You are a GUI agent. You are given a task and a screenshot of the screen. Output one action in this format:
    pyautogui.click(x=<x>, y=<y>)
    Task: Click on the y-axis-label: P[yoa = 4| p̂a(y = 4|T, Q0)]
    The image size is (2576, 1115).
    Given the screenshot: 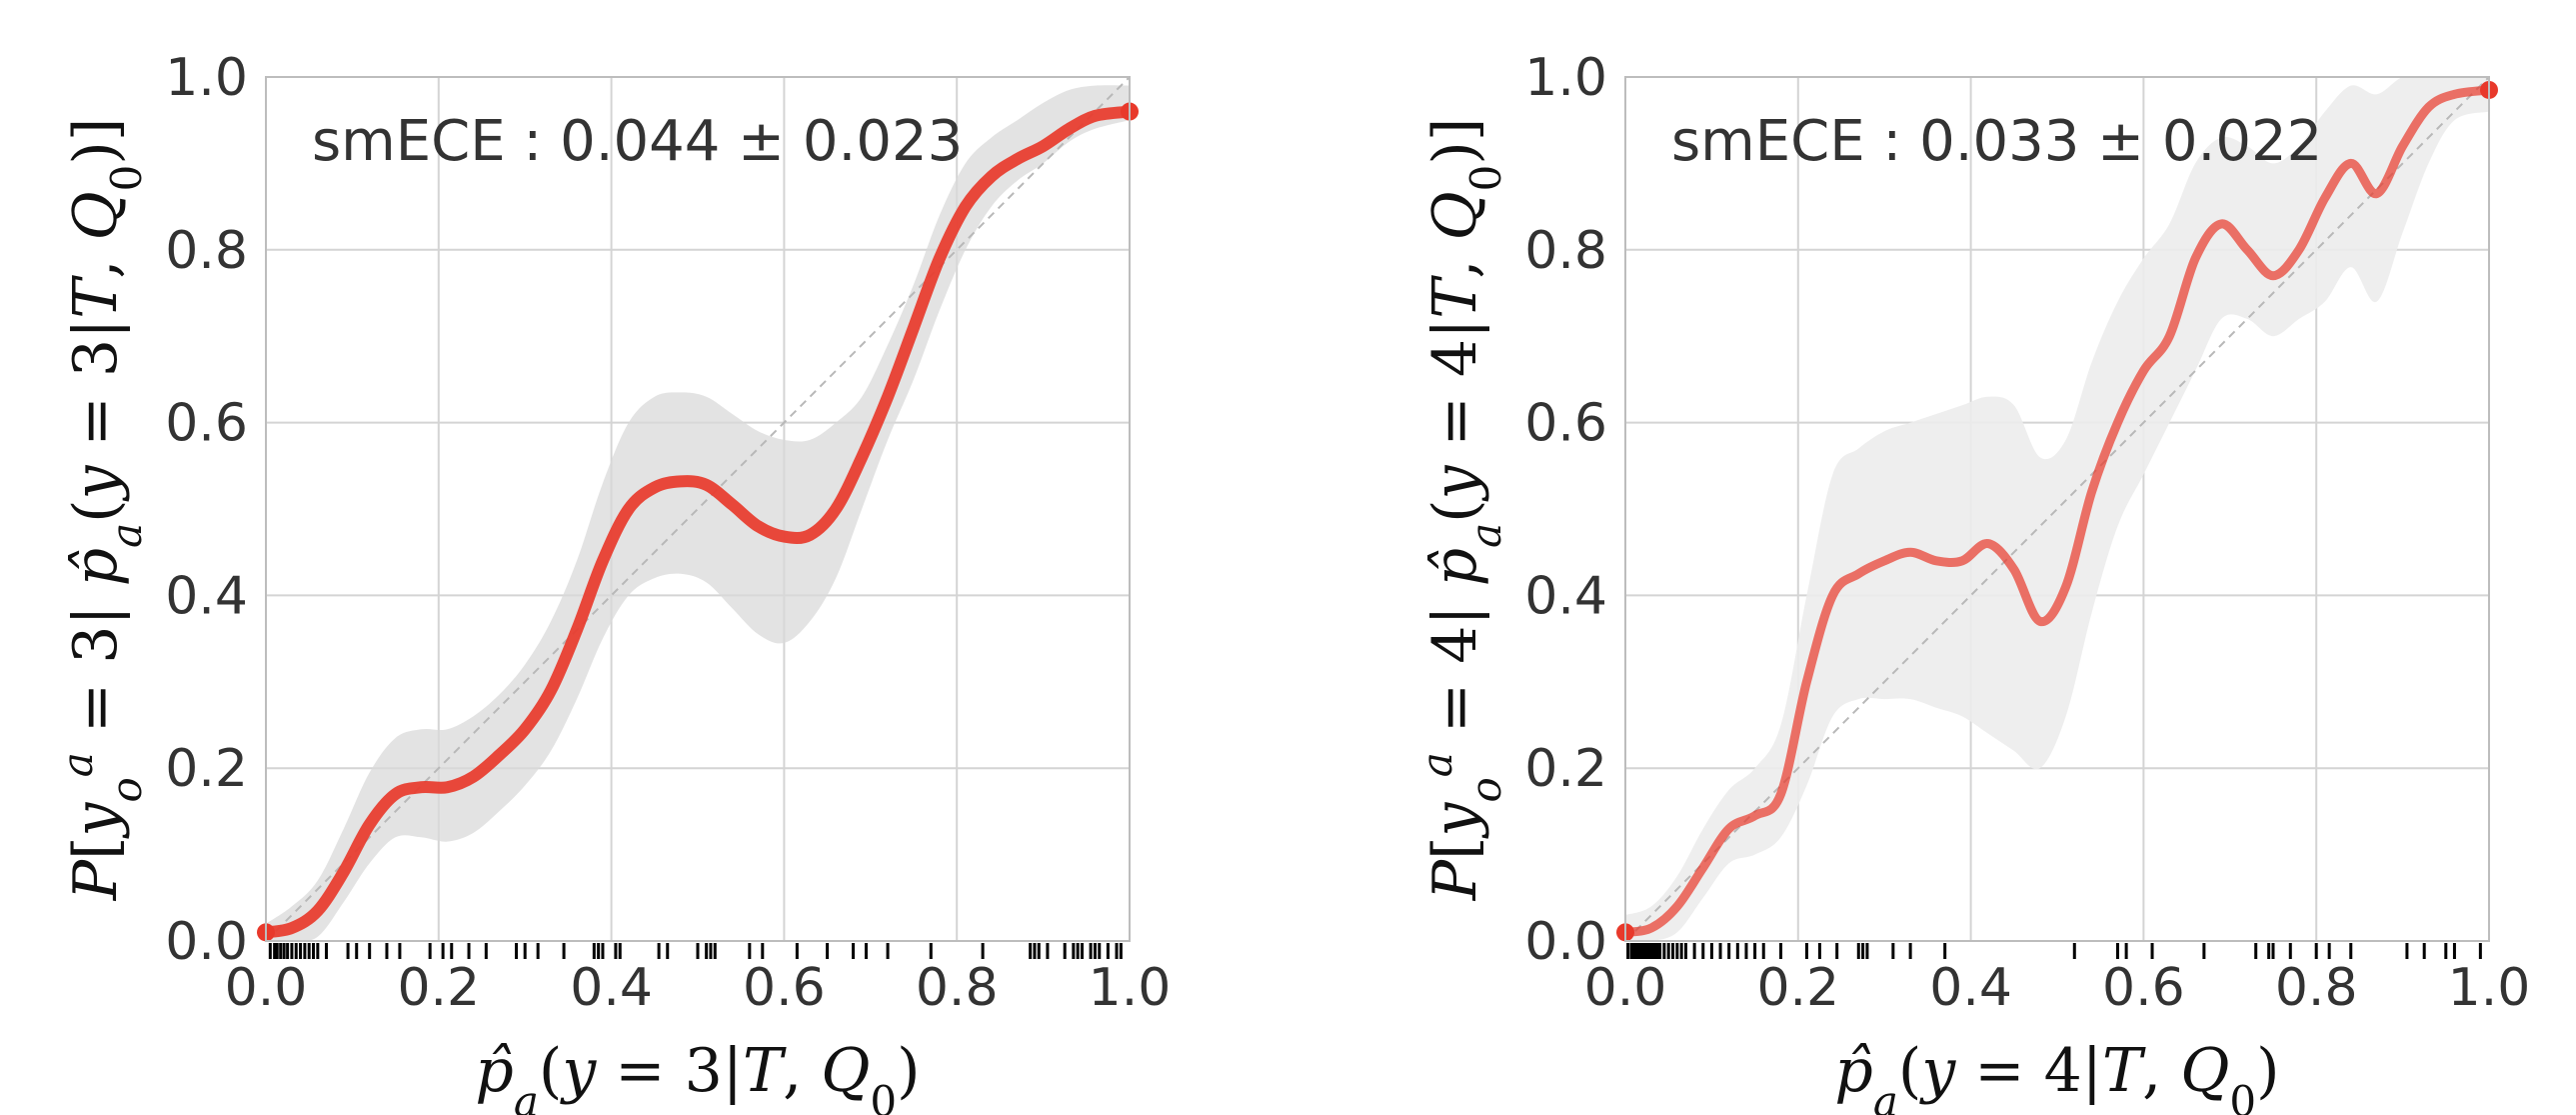 What is the action you would take?
    pyautogui.click(x=1461, y=510)
    